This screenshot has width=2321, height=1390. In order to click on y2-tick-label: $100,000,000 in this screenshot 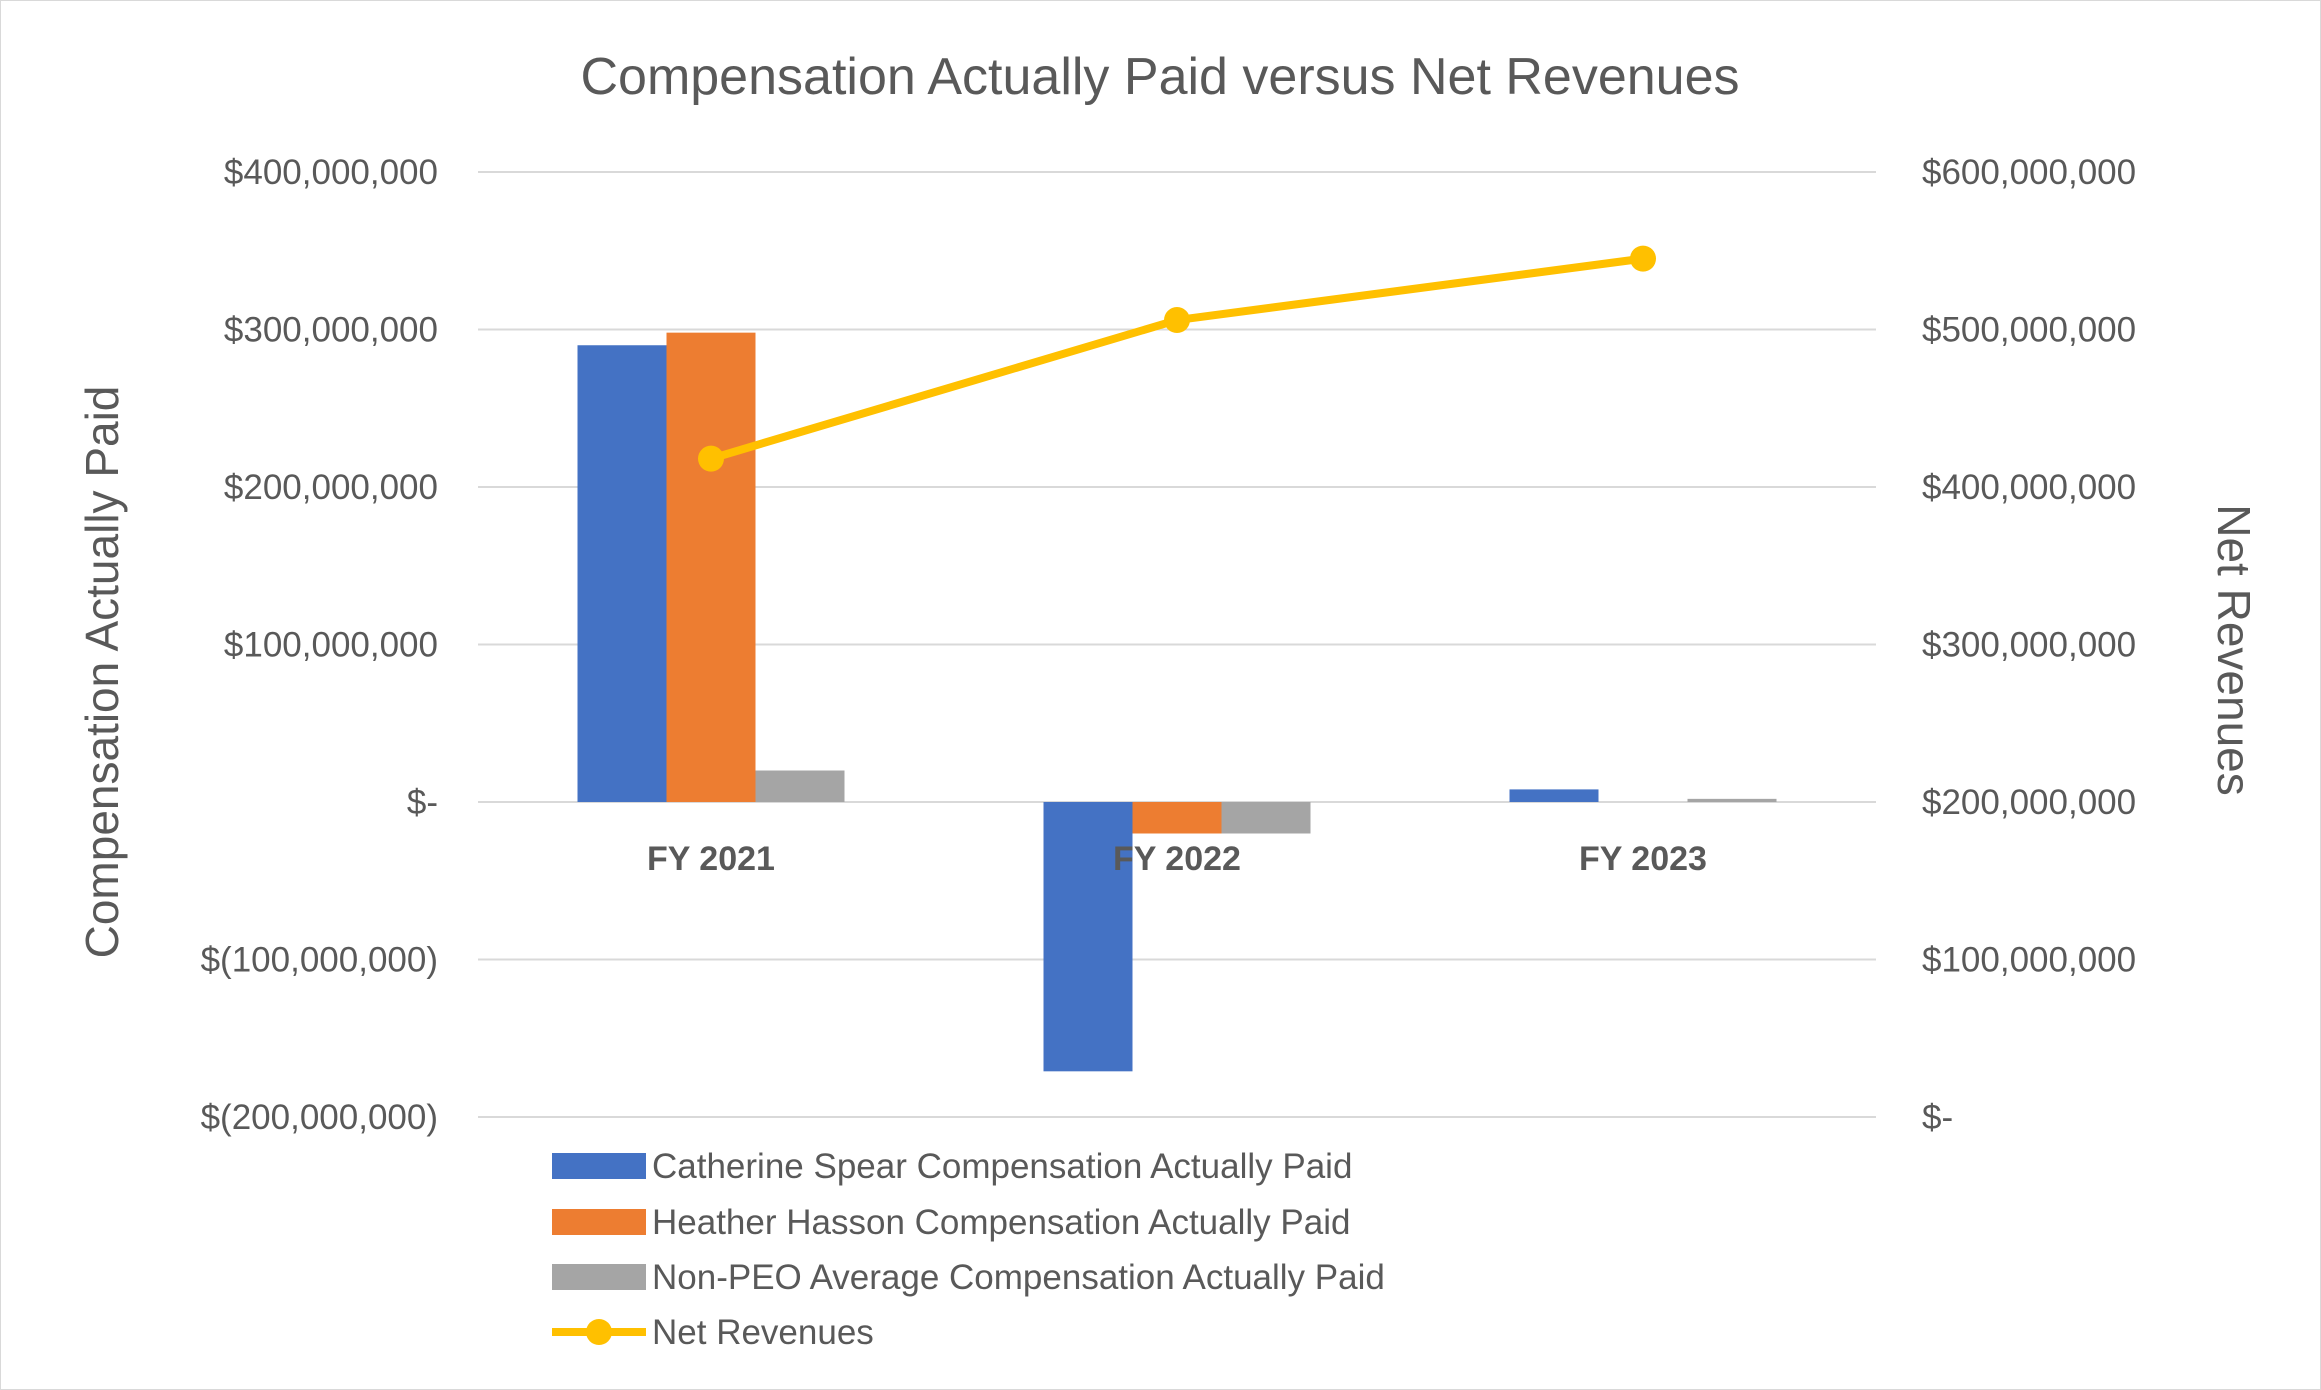, I will do `click(2029, 960)`.